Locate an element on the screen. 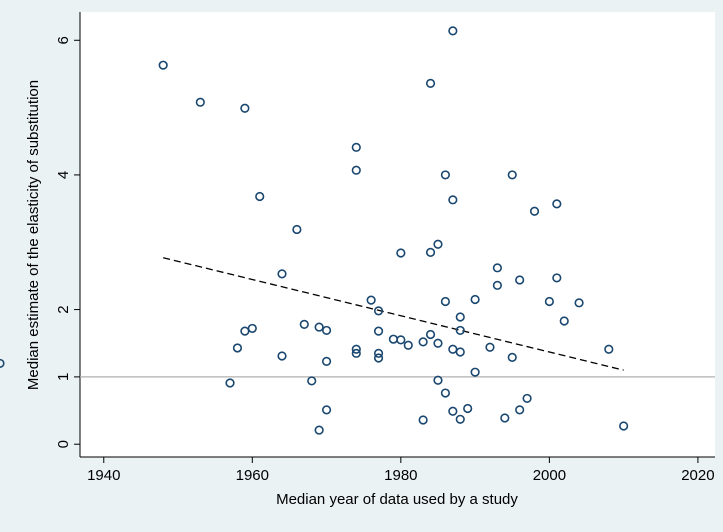  x-tick-label: 1960 is located at coordinates (252, 475).